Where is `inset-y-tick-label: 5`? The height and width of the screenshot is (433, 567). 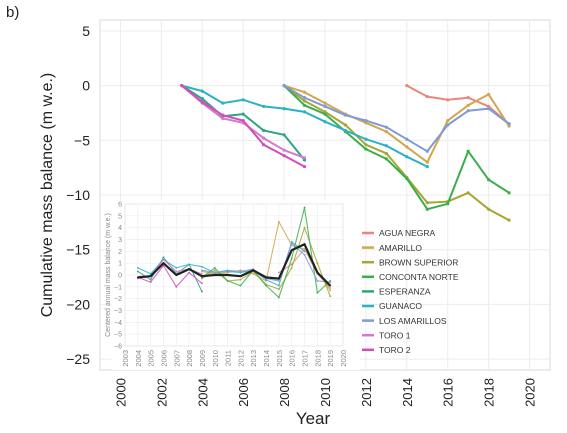
inset-y-tick-label: 5 is located at coordinates (120, 216).